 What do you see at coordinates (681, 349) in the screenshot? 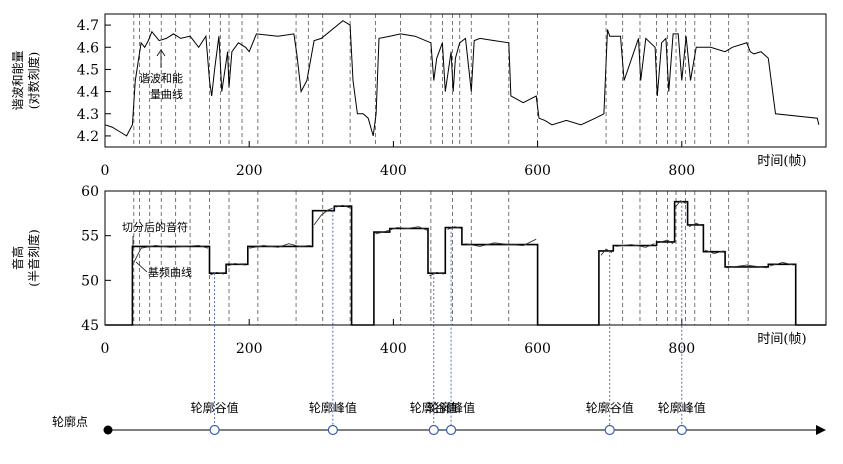
I see `bottom-xtick-label: 800` at bounding box center [681, 349].